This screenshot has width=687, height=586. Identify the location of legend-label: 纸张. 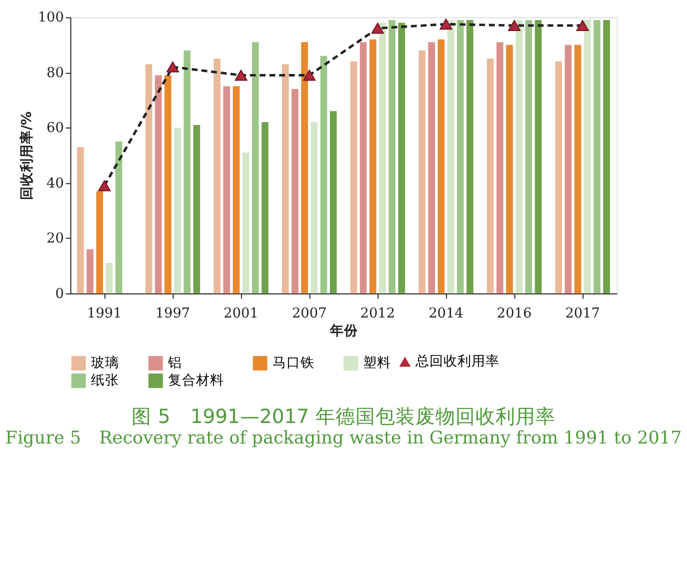
(104, 380).